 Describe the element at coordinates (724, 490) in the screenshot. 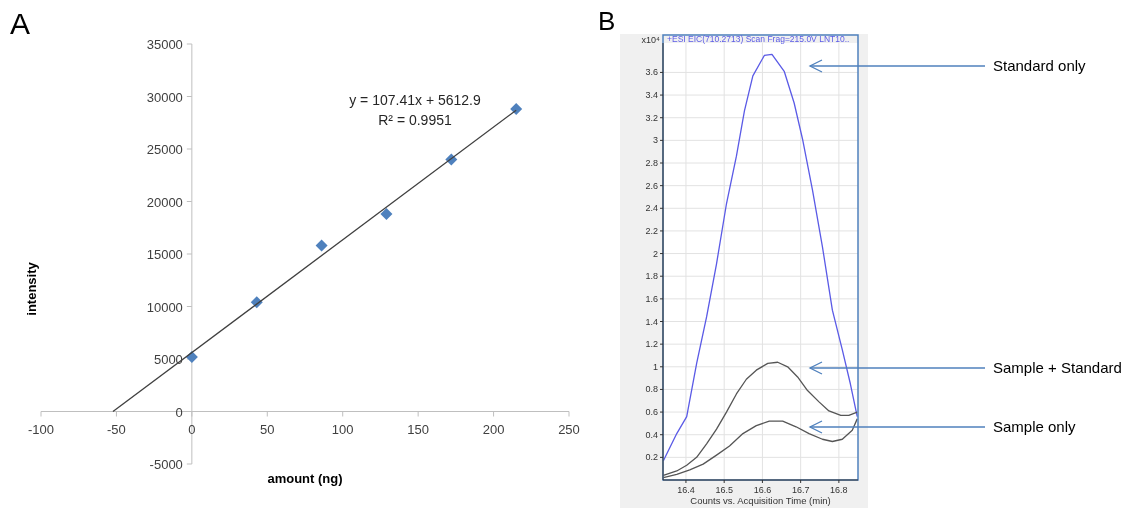

I see `x-tick-label: 16.5` at that location.